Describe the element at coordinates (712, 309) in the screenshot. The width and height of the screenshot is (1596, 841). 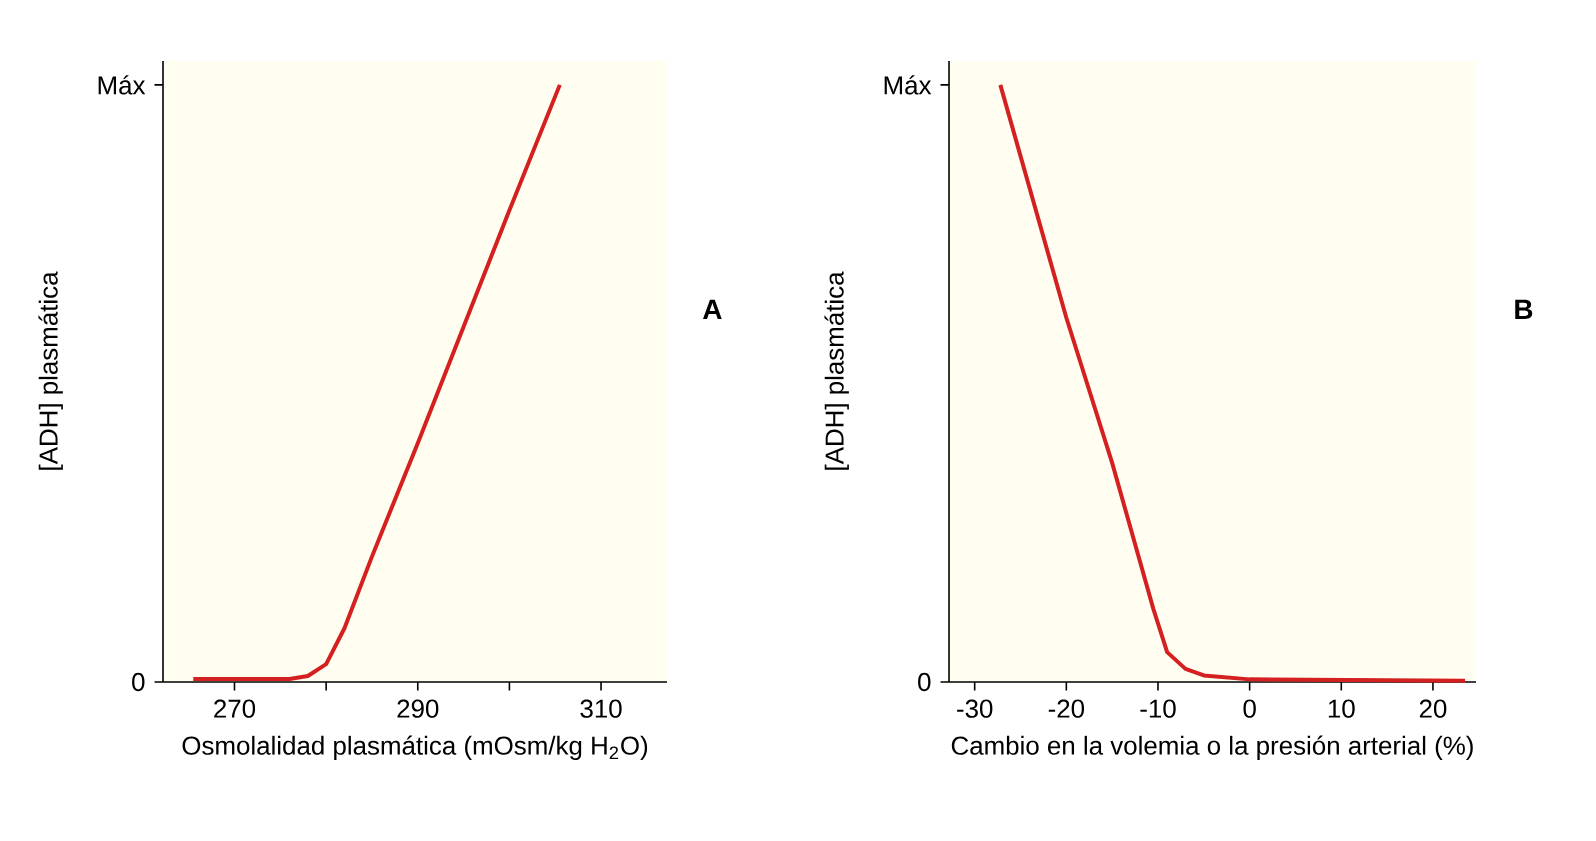
I see `text: A` at that location.